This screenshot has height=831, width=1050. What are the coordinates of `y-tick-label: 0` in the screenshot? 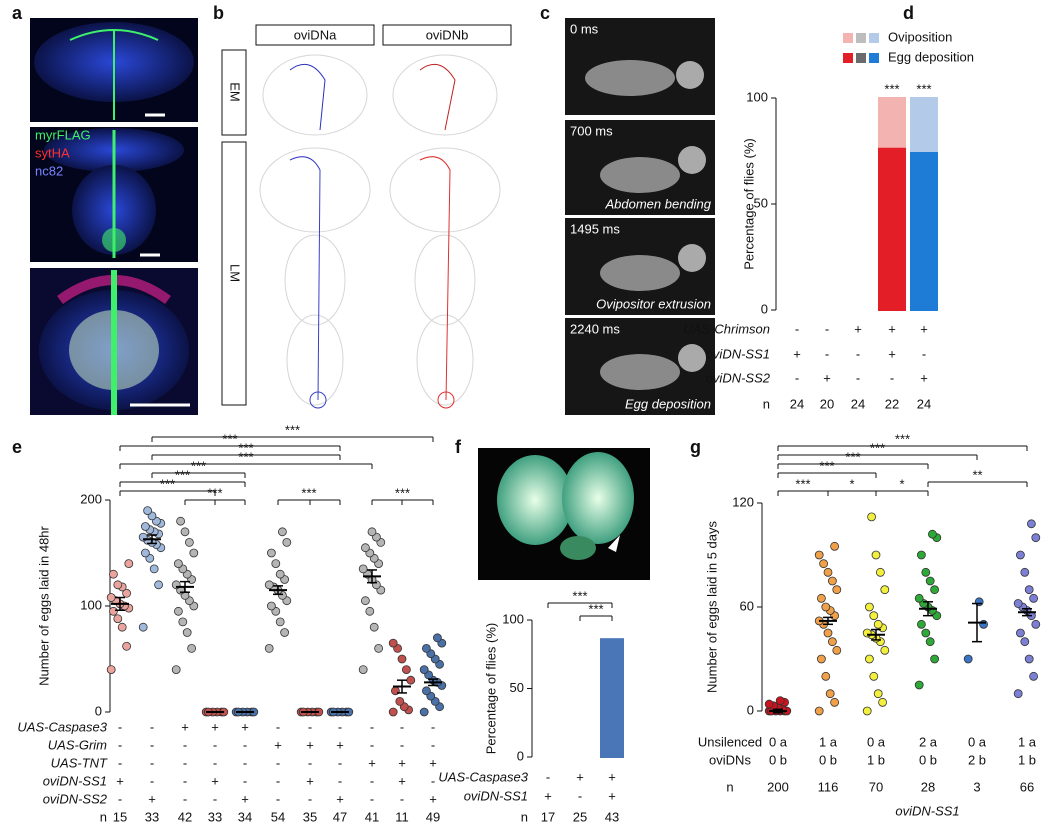 It's located at (98, 710).